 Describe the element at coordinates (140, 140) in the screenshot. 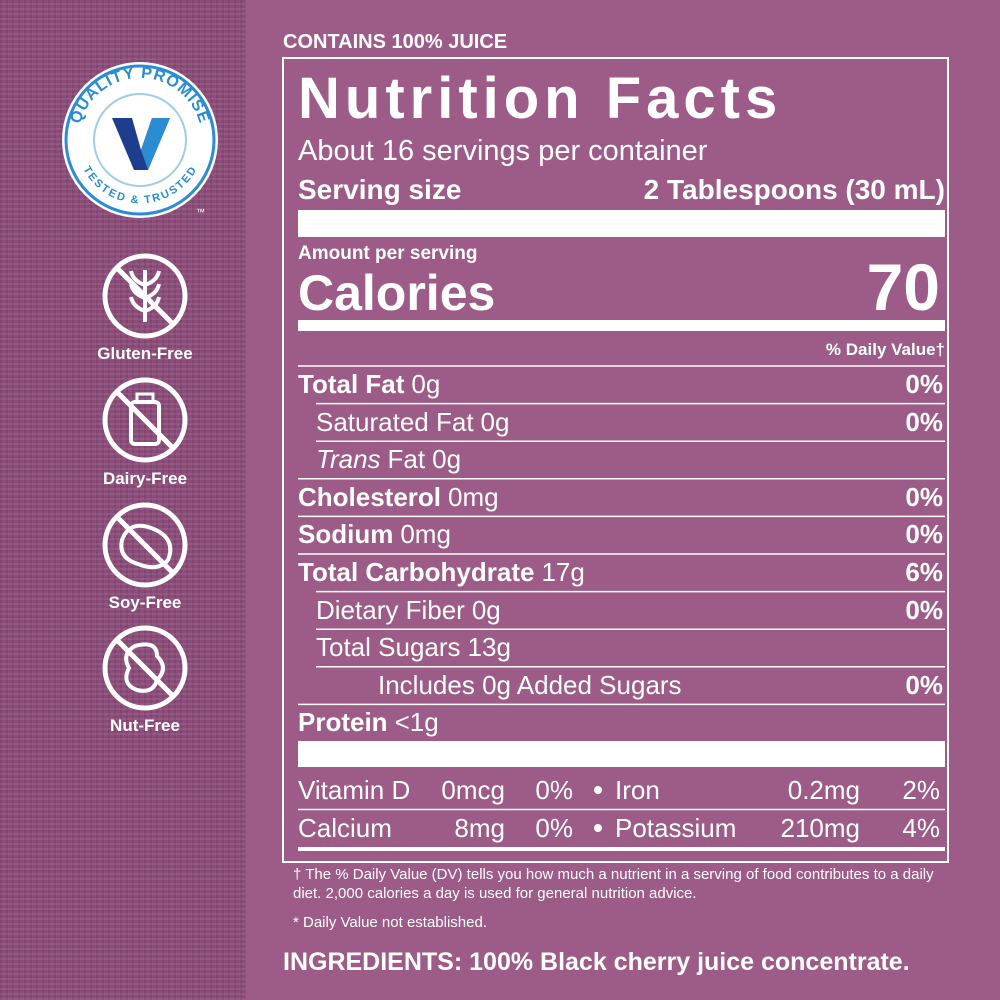

I see `quality-badge: QUALITY PROMISE TESTED & TRUSTED ™` at that location.